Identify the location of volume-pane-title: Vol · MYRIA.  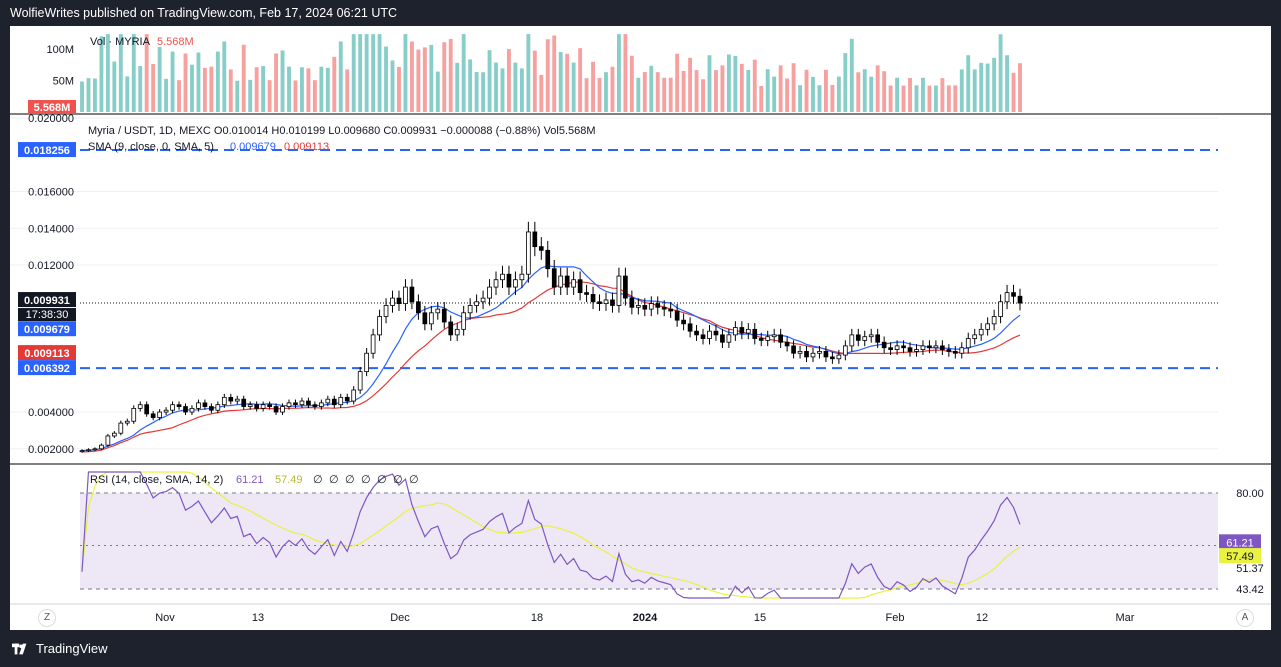
(120, 42).